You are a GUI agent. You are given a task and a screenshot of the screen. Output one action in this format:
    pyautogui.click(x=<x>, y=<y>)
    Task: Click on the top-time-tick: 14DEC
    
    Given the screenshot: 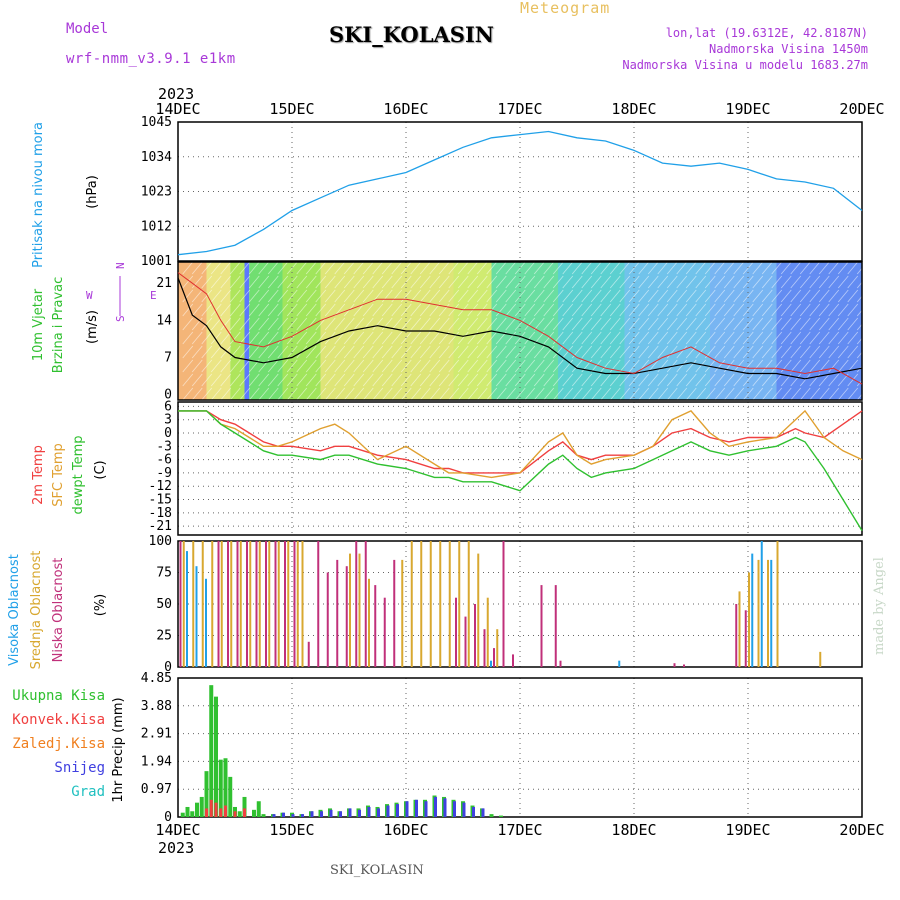 What is the action you would take?
    pyautogui.click(x=177, y=109)
    